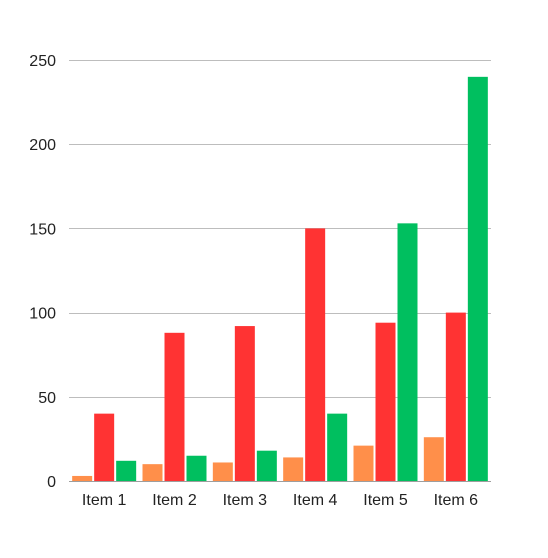 The image size is (548, 558). What do you see at coordinates (51, 482) in the screenshot?
I see `y-tick-label: 0` at bounding box center [51, 482].